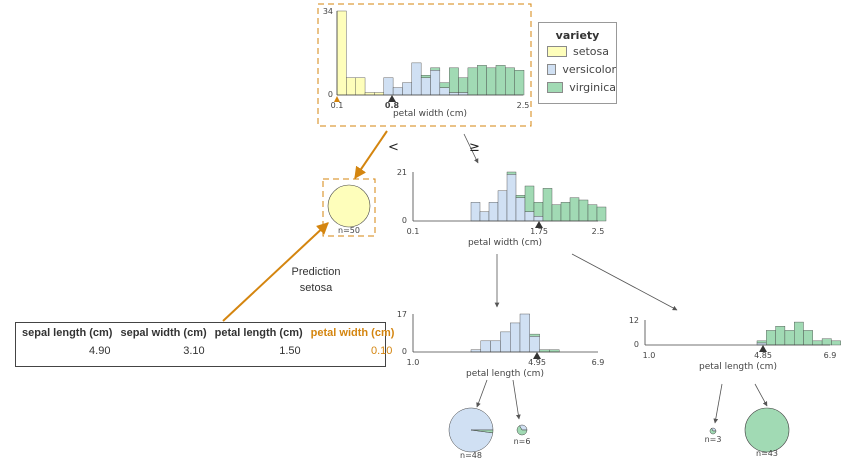 The image size is (844, 467). What do you see at coordinates (539, 224) in the screenshot?
I see `level1-split-marker` at bounding box center [539, 224].